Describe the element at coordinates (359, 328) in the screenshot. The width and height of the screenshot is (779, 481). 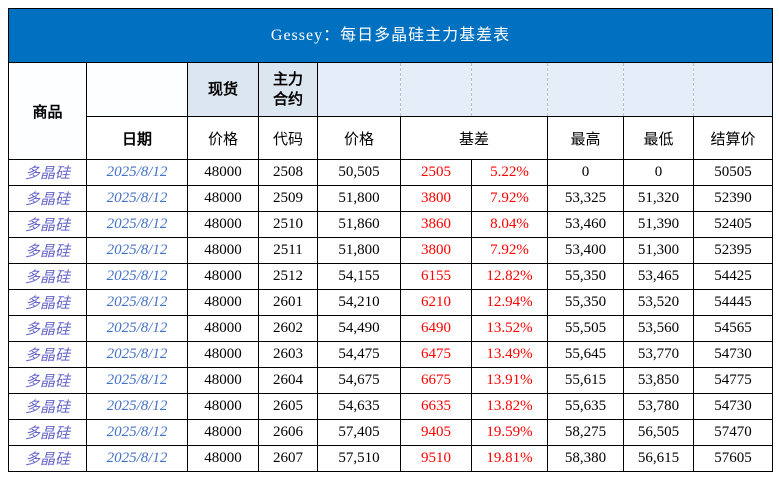
I see `cell-contract-price: 54,490` at that location.